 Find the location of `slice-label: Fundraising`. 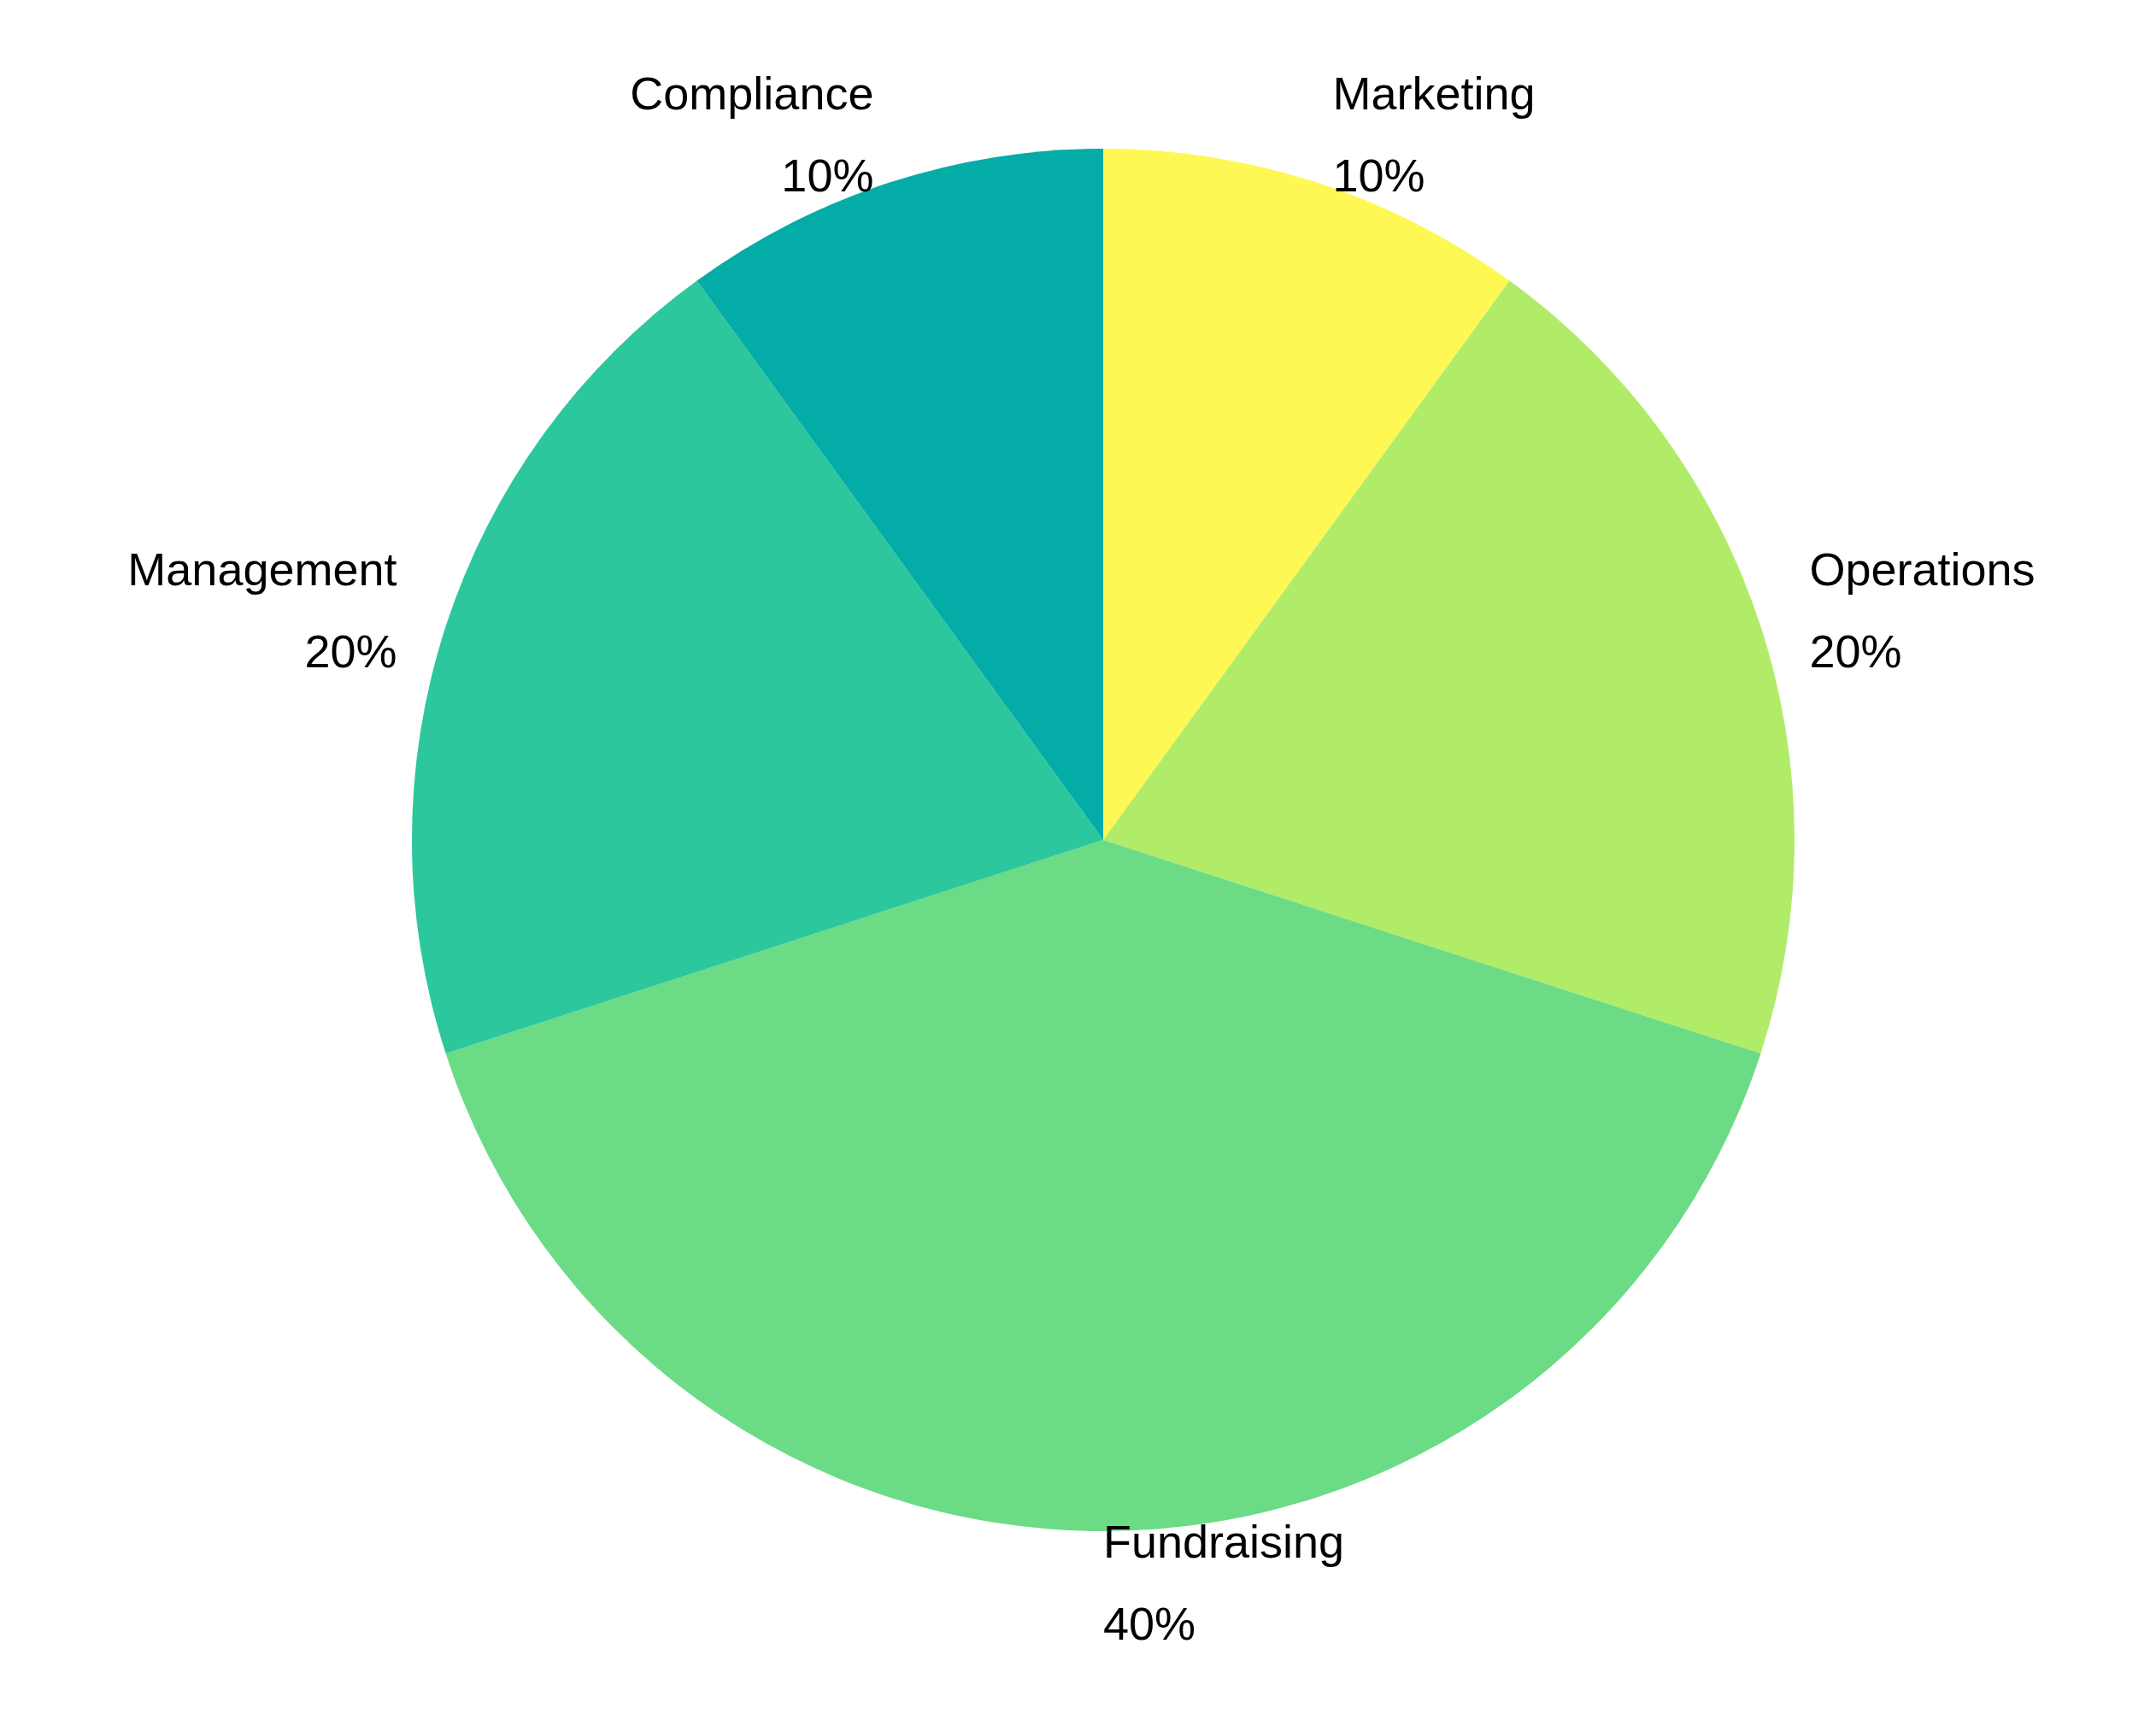

slice-label: Fundraising is located at coordinates (1224, 1541).